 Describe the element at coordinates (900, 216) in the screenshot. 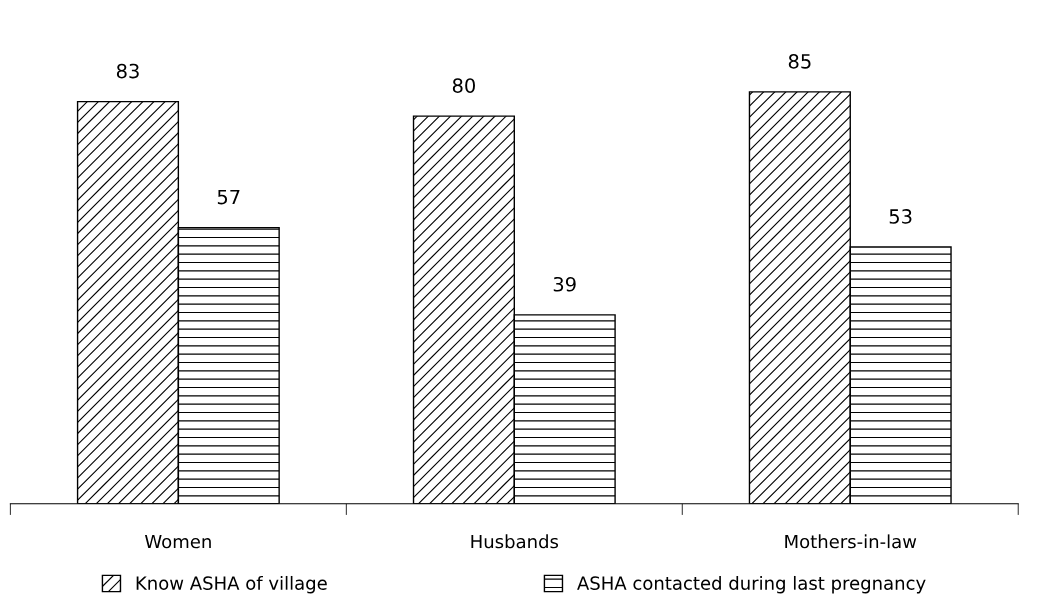

I see `data-label: 53` at that location.